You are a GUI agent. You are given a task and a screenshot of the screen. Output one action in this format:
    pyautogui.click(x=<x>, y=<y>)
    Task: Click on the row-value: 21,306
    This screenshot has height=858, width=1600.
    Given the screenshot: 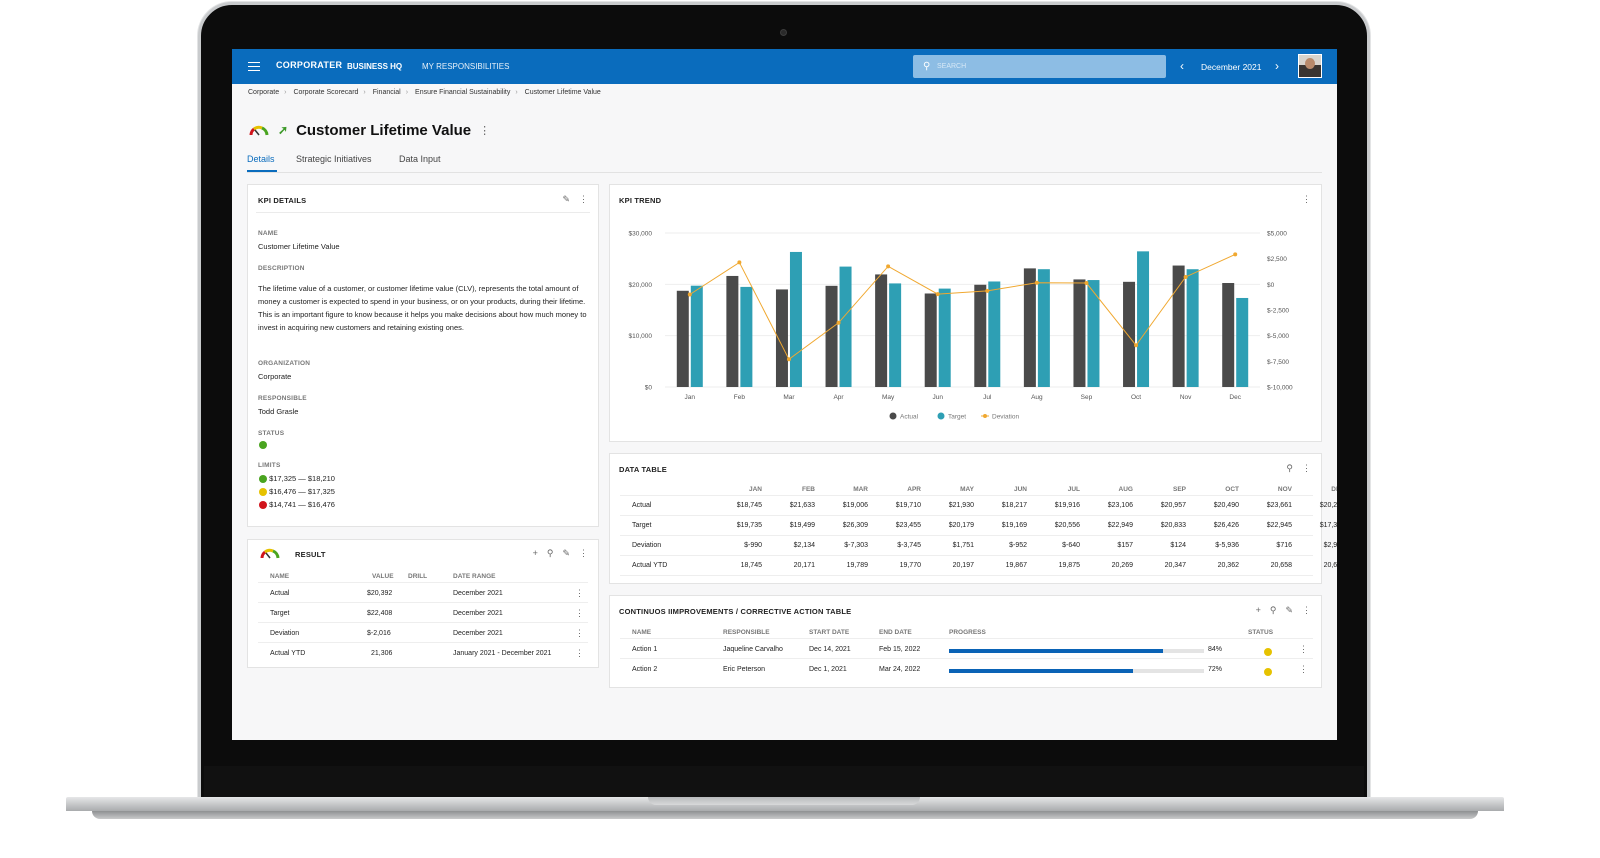 What is the action you would take?
    pyautogui.click(x=382, y=653)
    